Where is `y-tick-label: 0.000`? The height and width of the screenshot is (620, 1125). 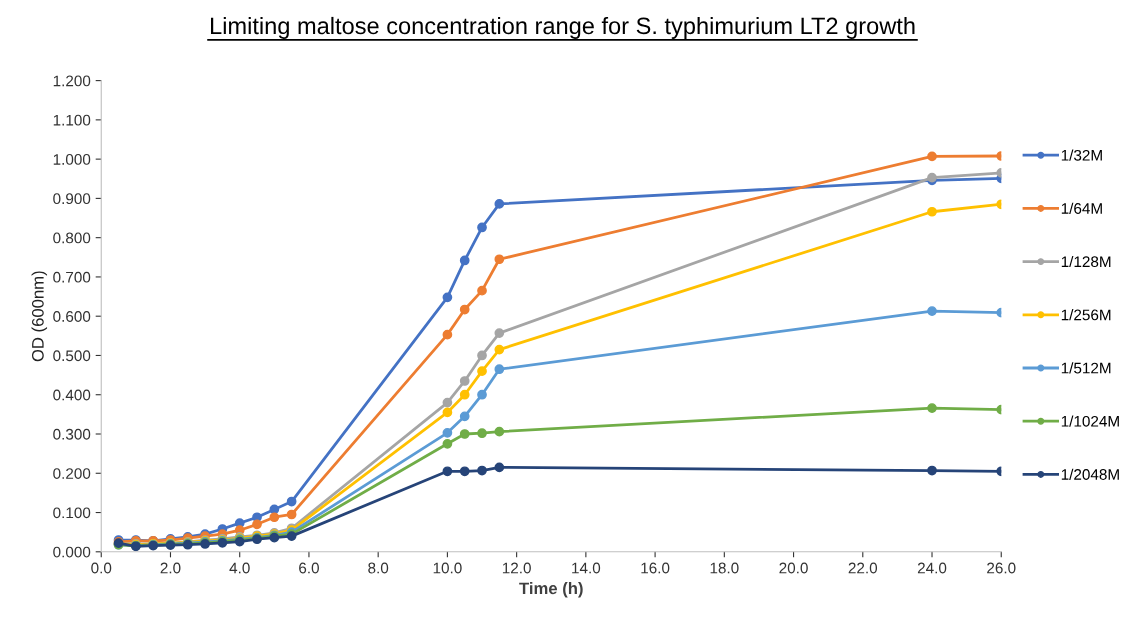
y-tick-label: 0.000 is located at coordinates (72, 552).